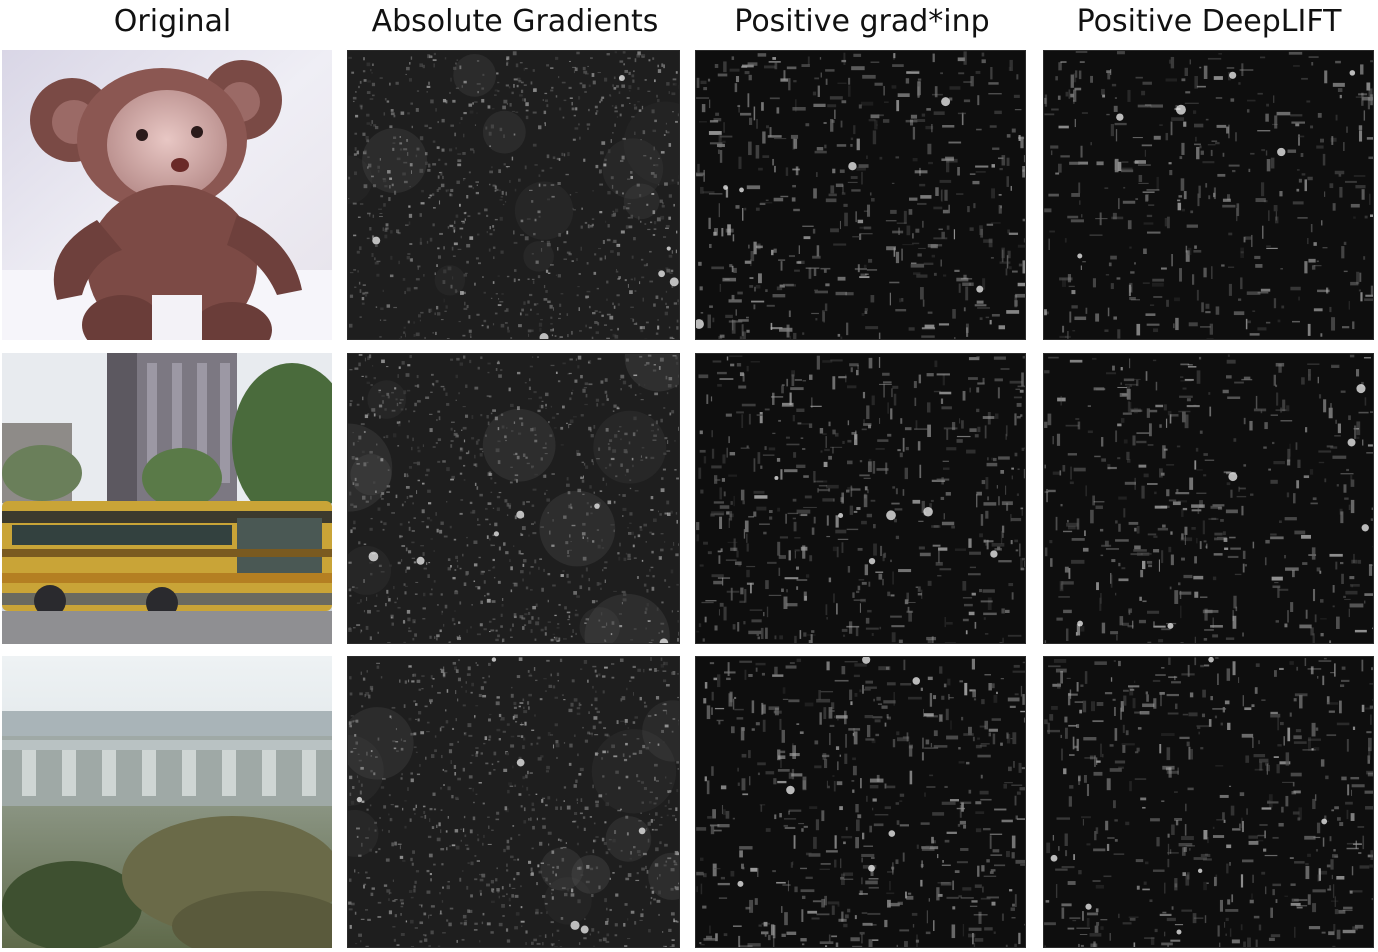  What do you see at coordinates (1208, 498) in the screenshot?
I see `positive-deeplift-map-school-bus` at bounding box center [1208, 498].